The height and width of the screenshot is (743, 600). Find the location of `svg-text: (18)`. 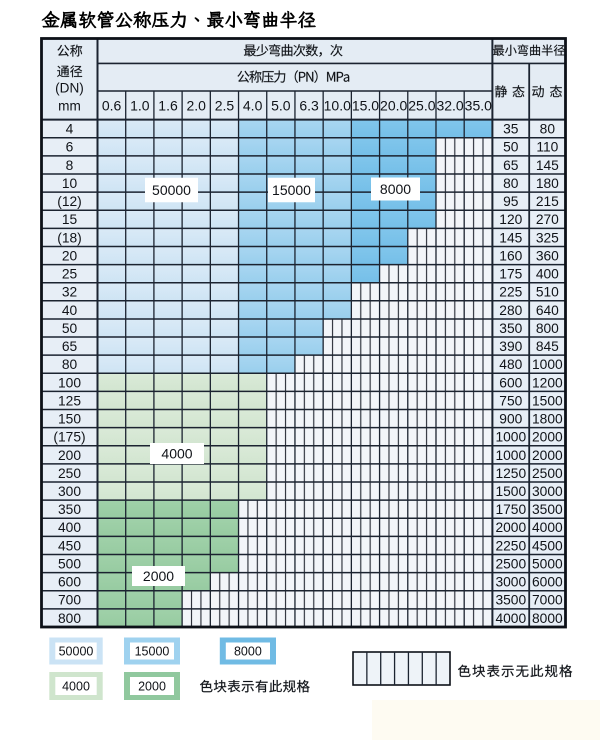

svg-text: (18) is located at coordinates (69, 237).